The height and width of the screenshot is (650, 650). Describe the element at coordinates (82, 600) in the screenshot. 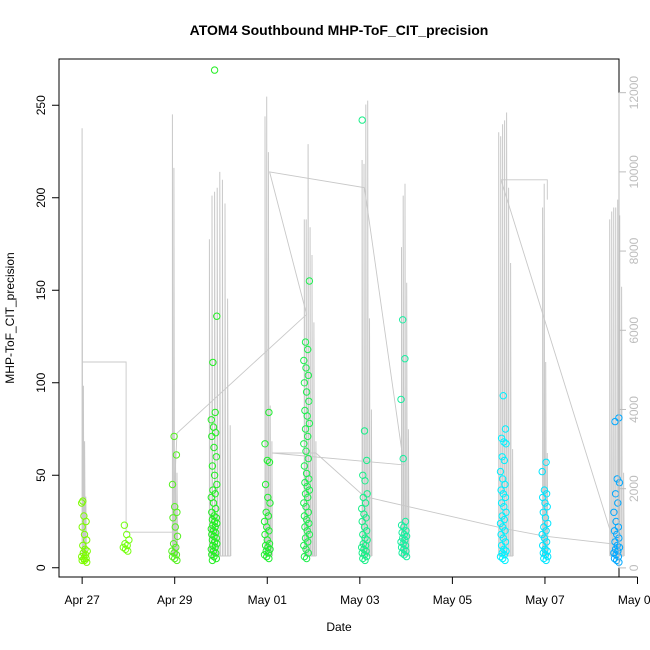

I see `x-tick-label: Apr 27` at that location.